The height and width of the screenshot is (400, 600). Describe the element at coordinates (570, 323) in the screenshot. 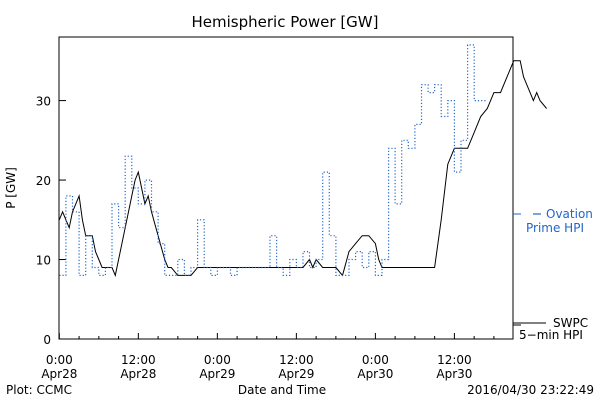

I see `legend-swpc-line1: SWPC` at that location.